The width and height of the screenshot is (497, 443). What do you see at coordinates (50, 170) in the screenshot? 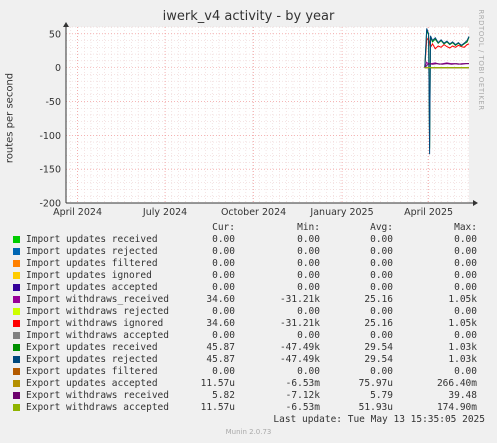
I see `y-tick-label: -150` at bounding box center [50, 170].